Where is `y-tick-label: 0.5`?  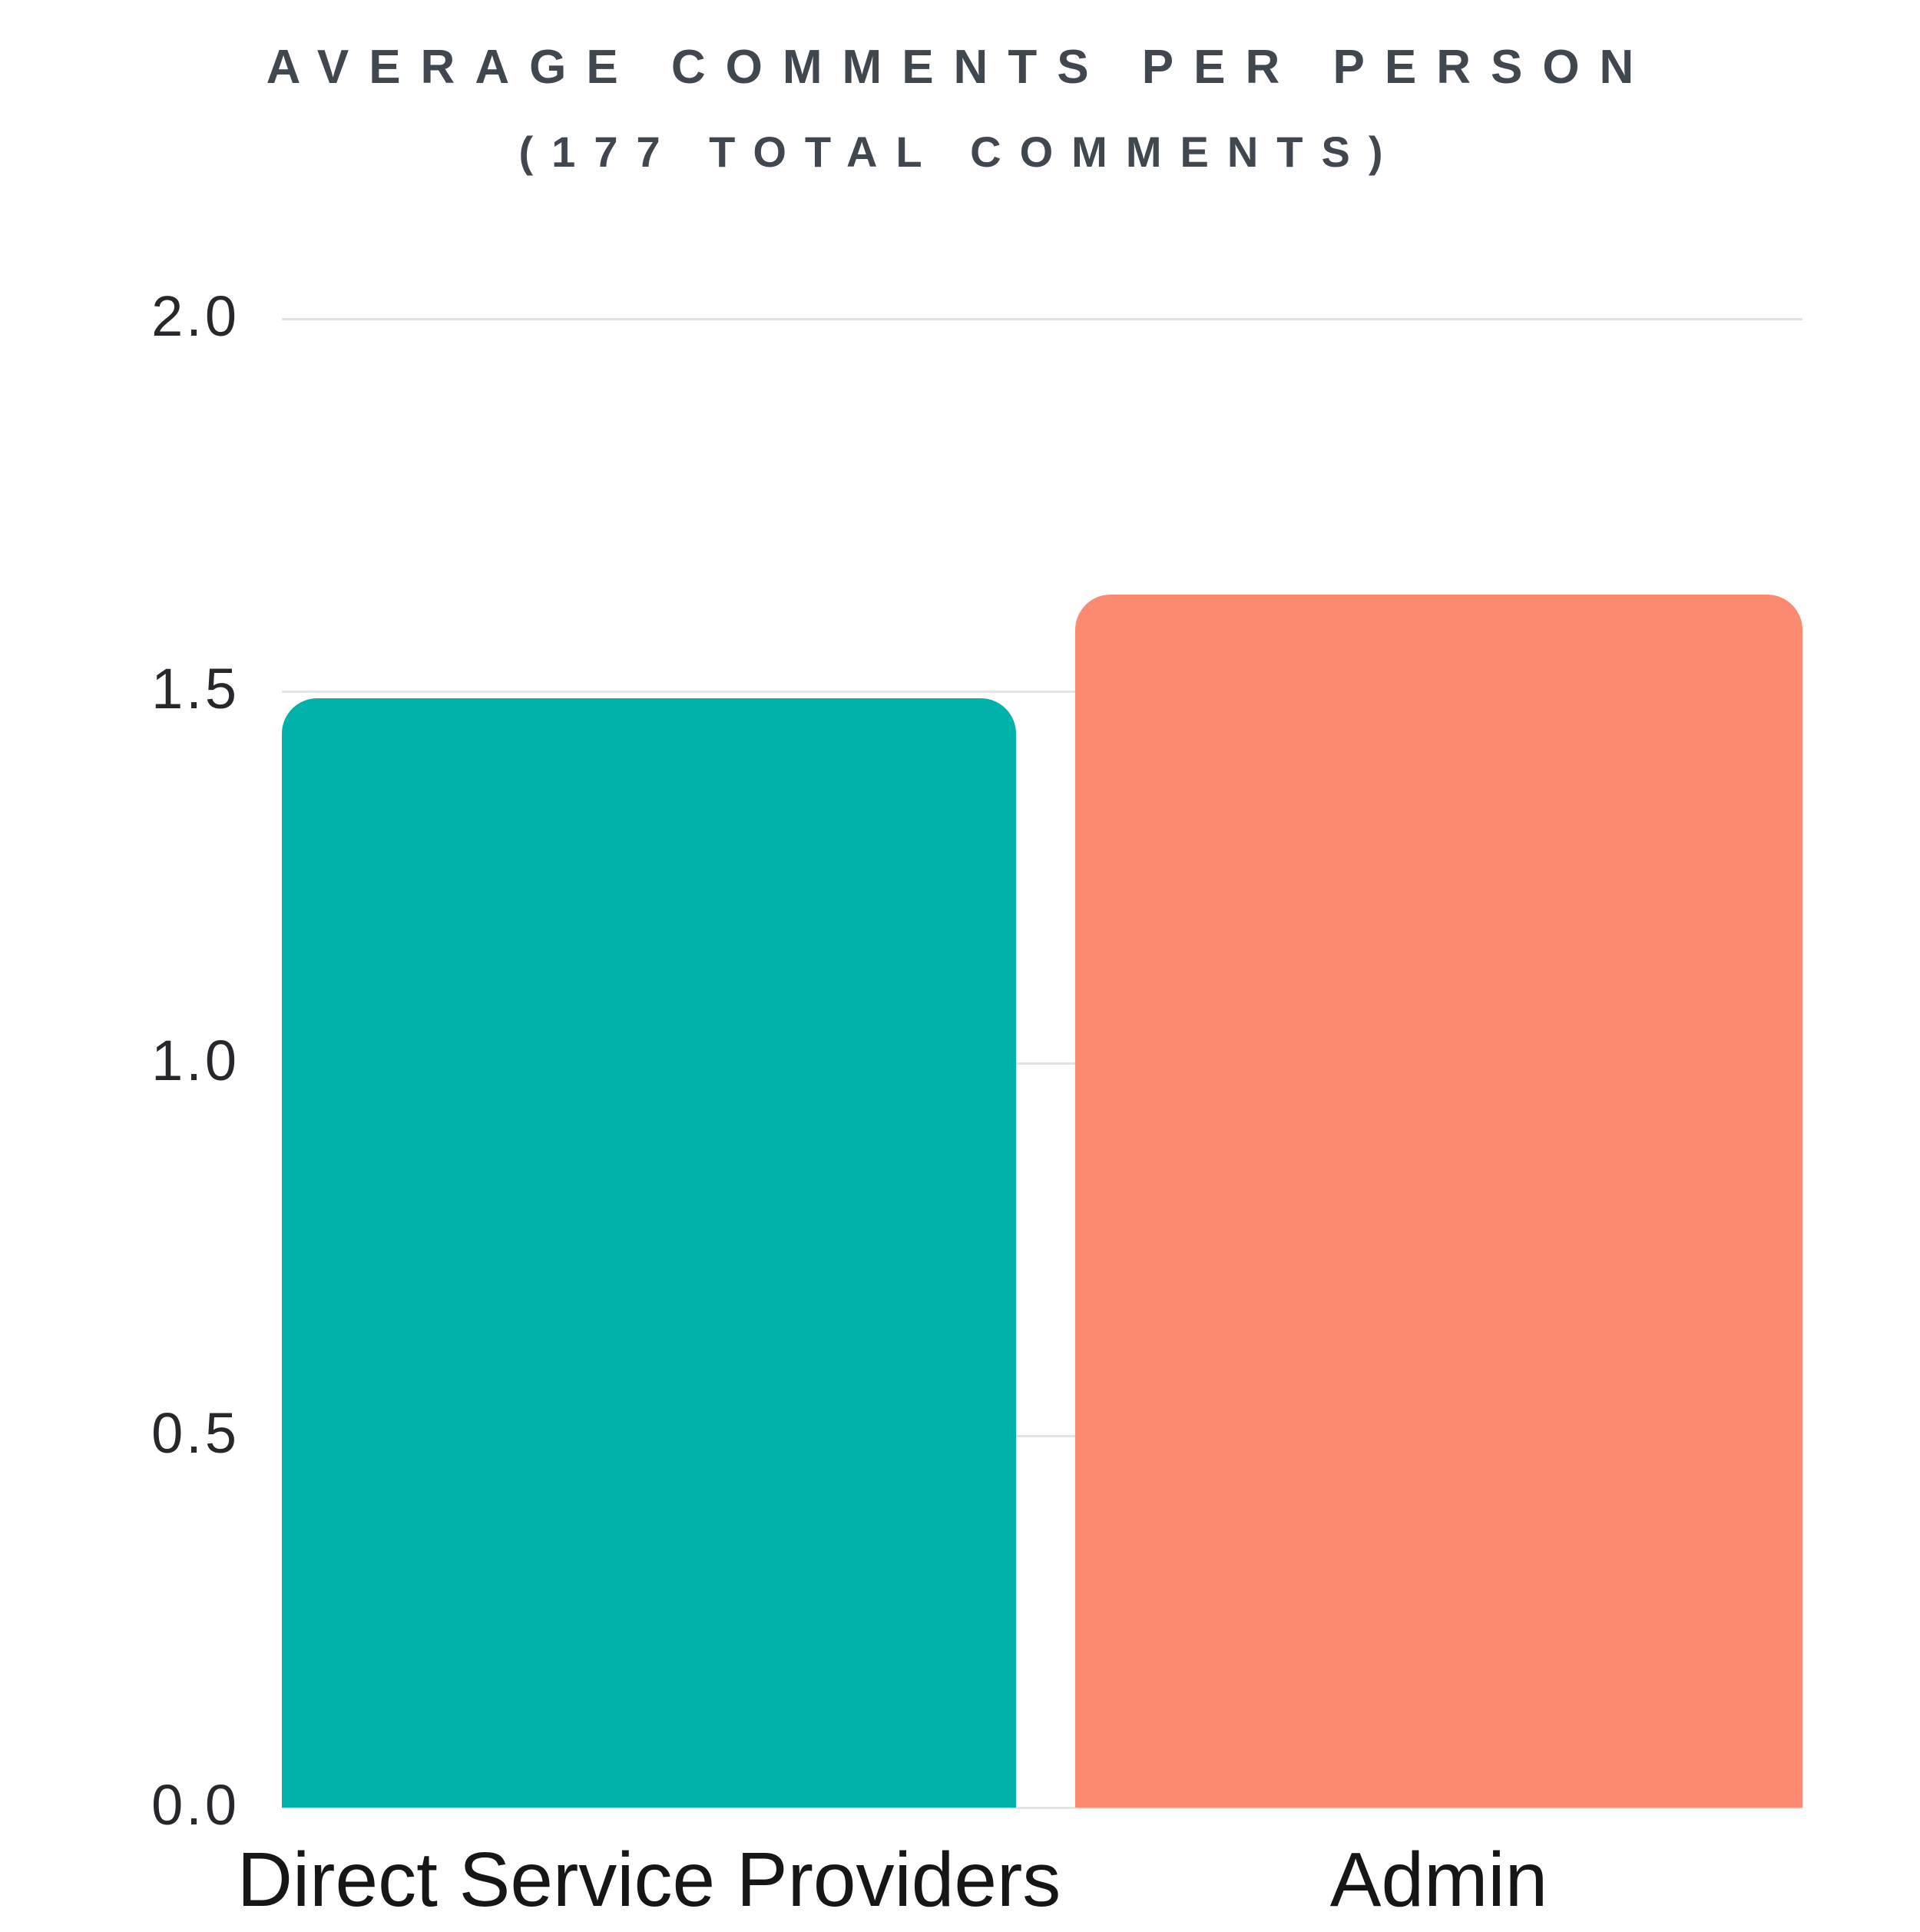 y-tick-label: 0.5 is located at coordinates (195, 1432).